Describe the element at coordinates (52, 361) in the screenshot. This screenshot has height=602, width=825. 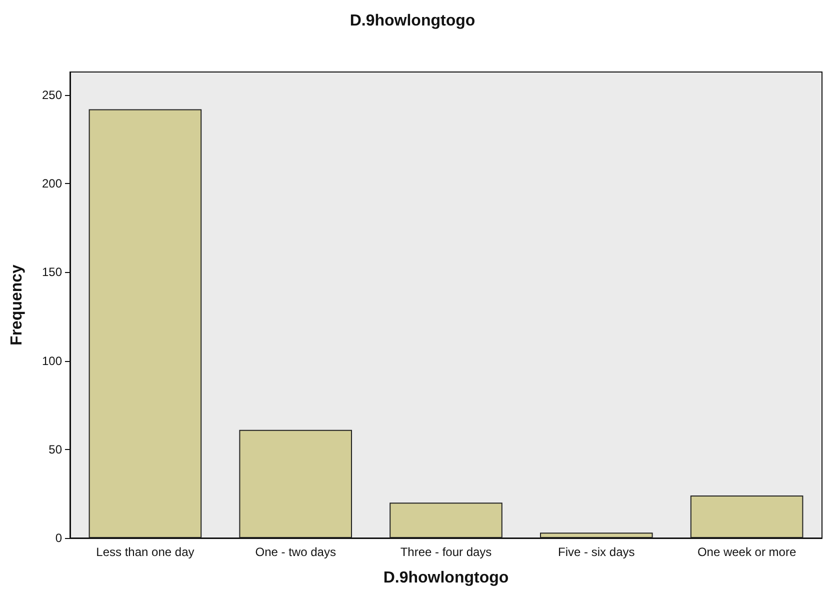
I see `y-tick-label: 100` at that location.